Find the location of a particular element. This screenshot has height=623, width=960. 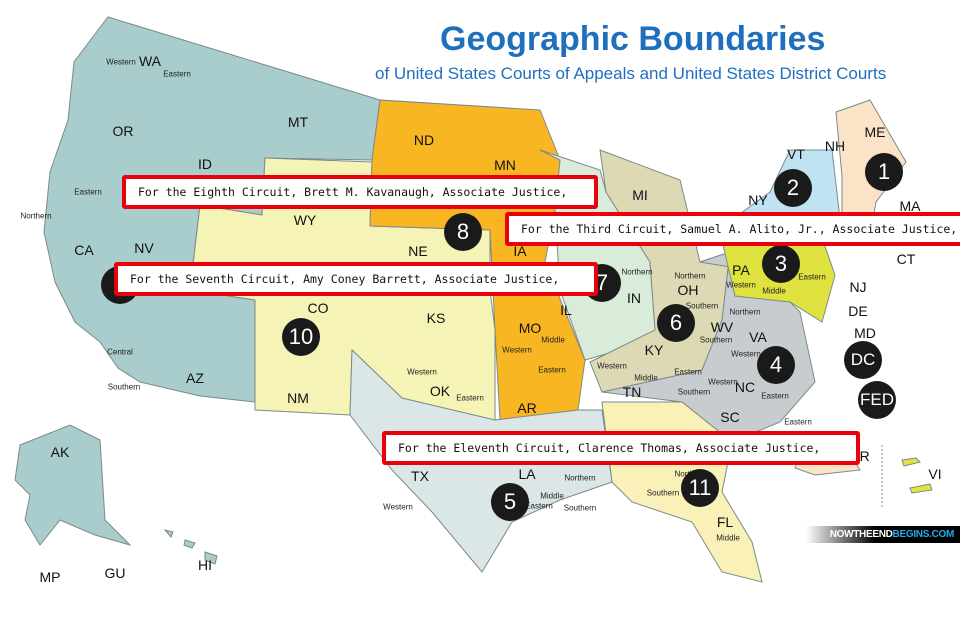

state-label: AK is located at coordinates (60, 452).